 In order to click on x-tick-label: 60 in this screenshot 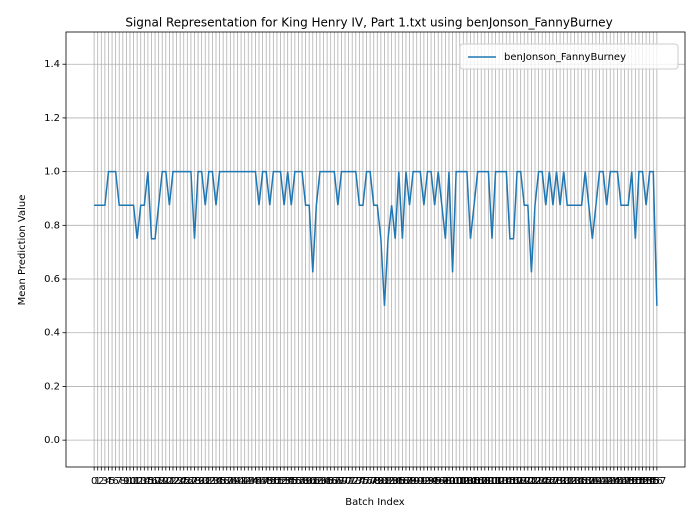, I will do `click(309, 481)`.